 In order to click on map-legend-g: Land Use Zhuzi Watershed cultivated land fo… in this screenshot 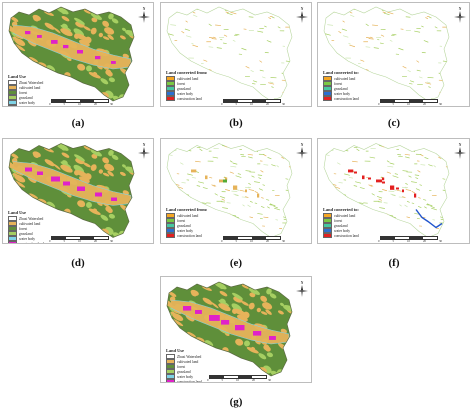, I will do `click(184, 365)`.